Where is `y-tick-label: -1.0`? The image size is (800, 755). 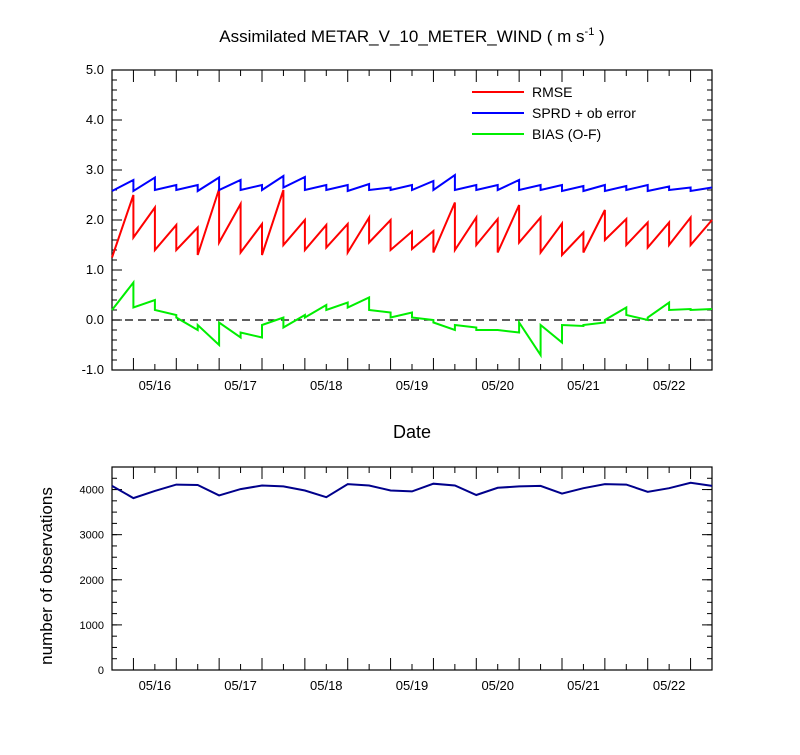
y-tick-label: -1.0 is located at coordinates (93, 369).